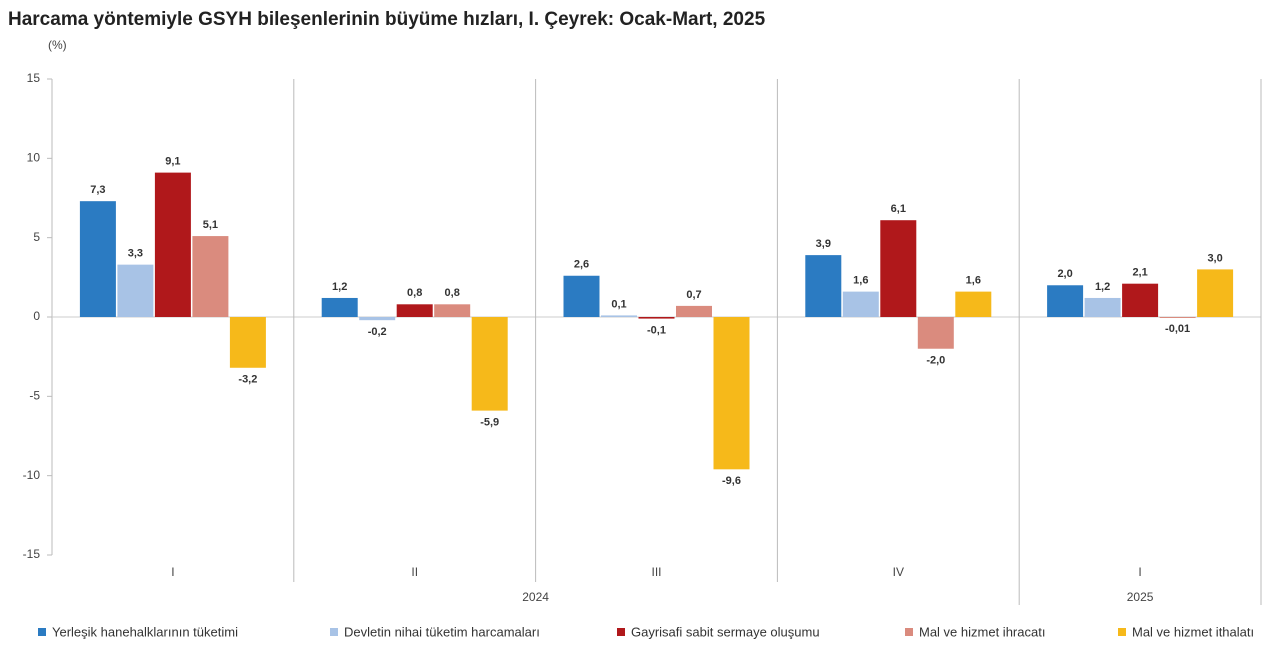  What do you see at coordinates (1139, 273) in the screenshot?
I see `value-label: 2,1` at bounding box center [1139, 273].